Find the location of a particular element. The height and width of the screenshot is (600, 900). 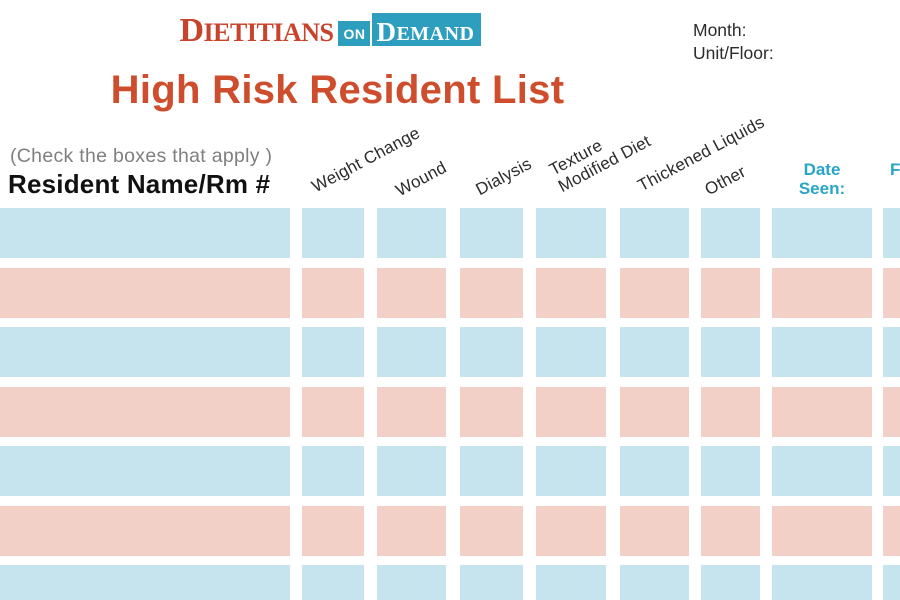

logo-on-badge: ON is located at coordinates (354, 33).